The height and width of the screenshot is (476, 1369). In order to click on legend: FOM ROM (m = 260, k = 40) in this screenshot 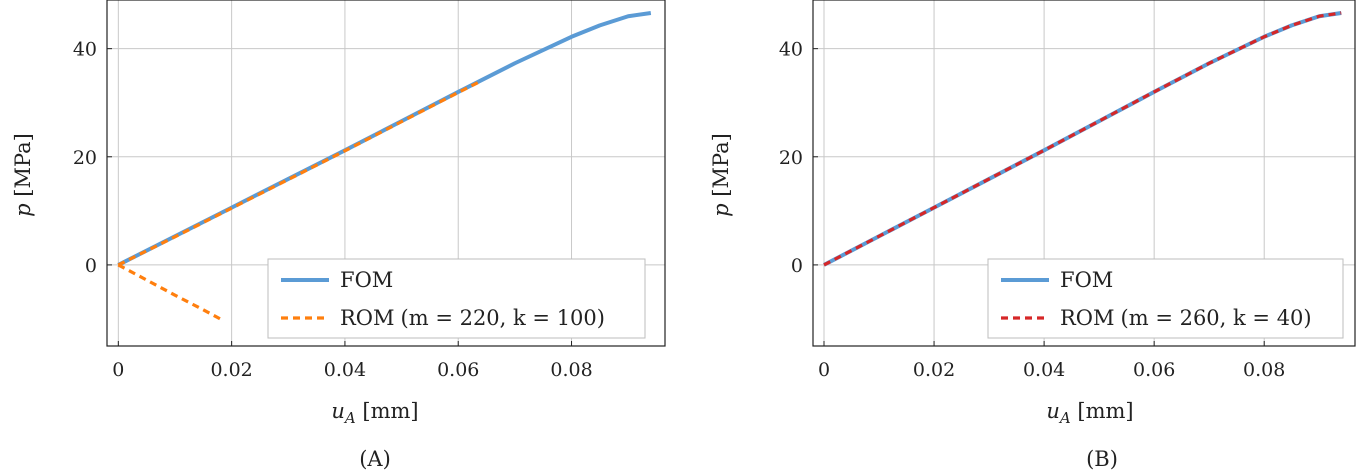, I will do `click(1165, 298)`.